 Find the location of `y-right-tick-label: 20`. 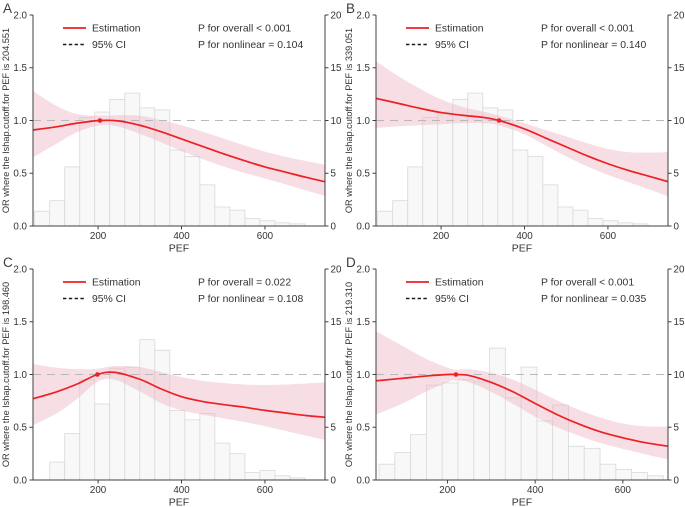

y-right-tick-label: 20 is located at coordinates (678, 269).